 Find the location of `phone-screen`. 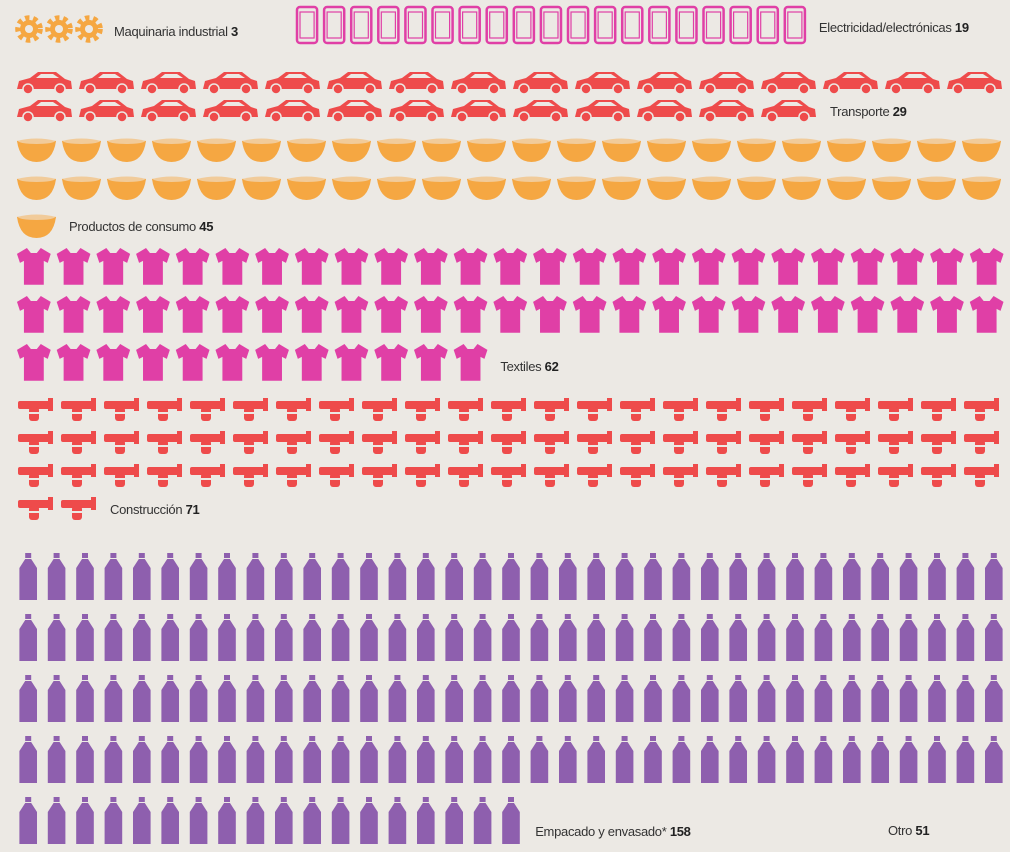

phone-screen is located at coordinates (740, 25).